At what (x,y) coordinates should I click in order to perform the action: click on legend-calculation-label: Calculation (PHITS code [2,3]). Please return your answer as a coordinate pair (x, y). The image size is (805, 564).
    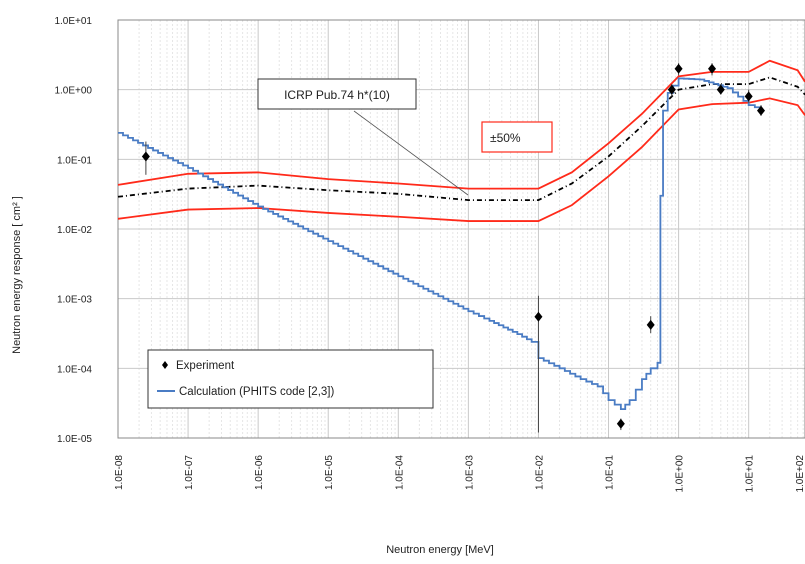
    Looking at the image, I should click on (256, 392).